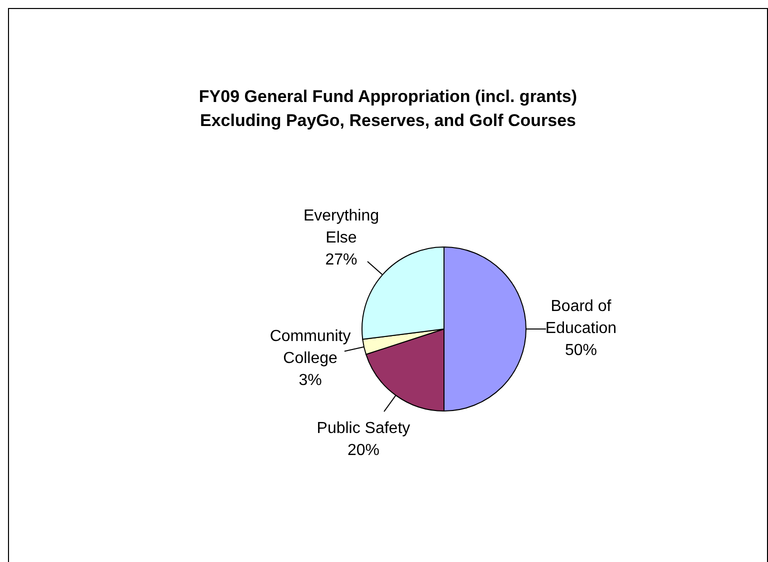 Image resolution: width=768 pixels, height=562 pixels. What do you see at coordinates (388, 97) in the screenshot?
I see `chart-title: FY09 General Fund Appropriation (incl. grants)` at bounding box center [388, 97].